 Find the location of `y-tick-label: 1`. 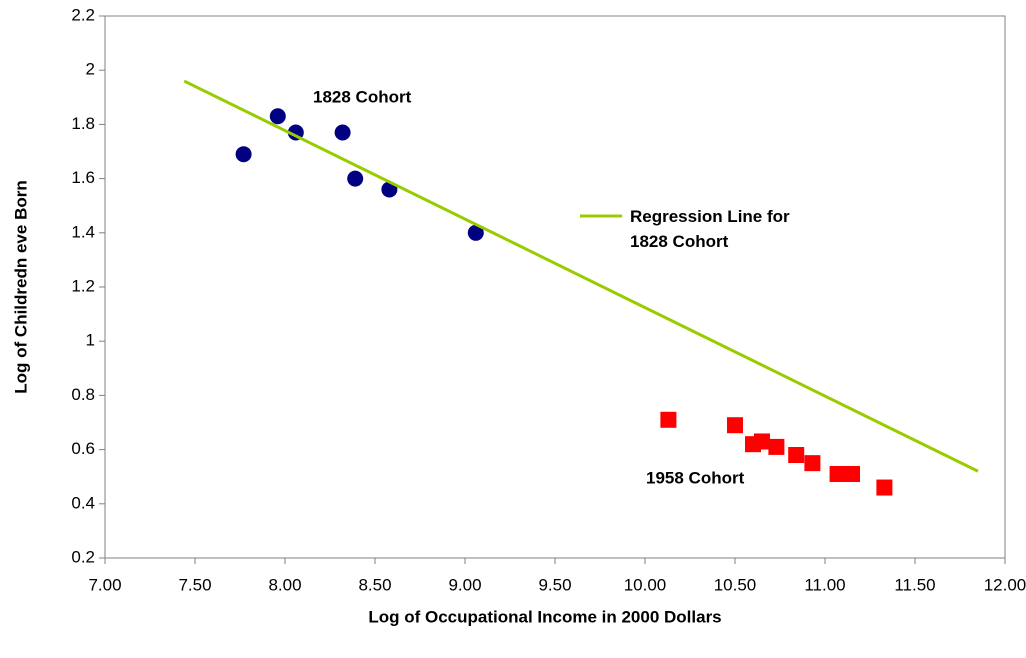

y-tick-label: 1 is located at coordinates (90, 340).